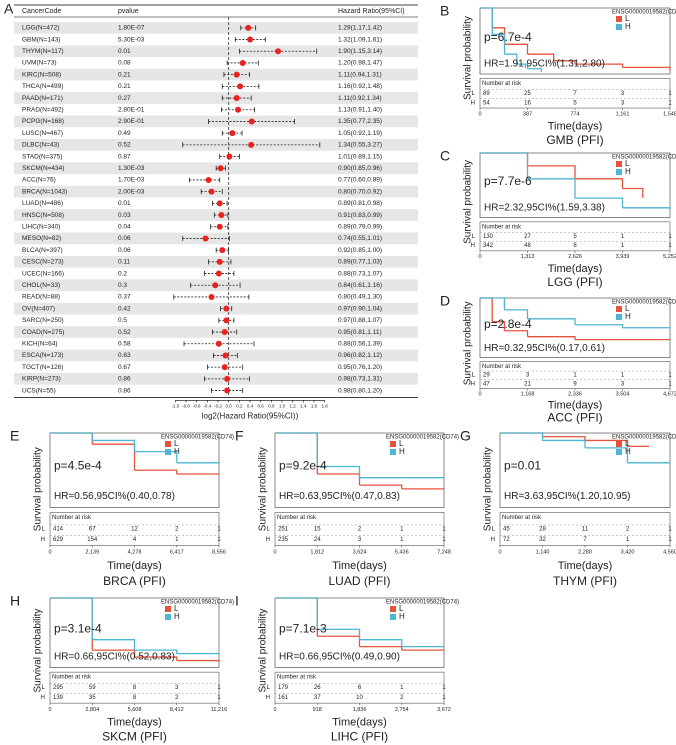 This screenshot has height=745, width=676. I want to click on hr-label: 0.88(0.73,1.07), so click(360, 273).